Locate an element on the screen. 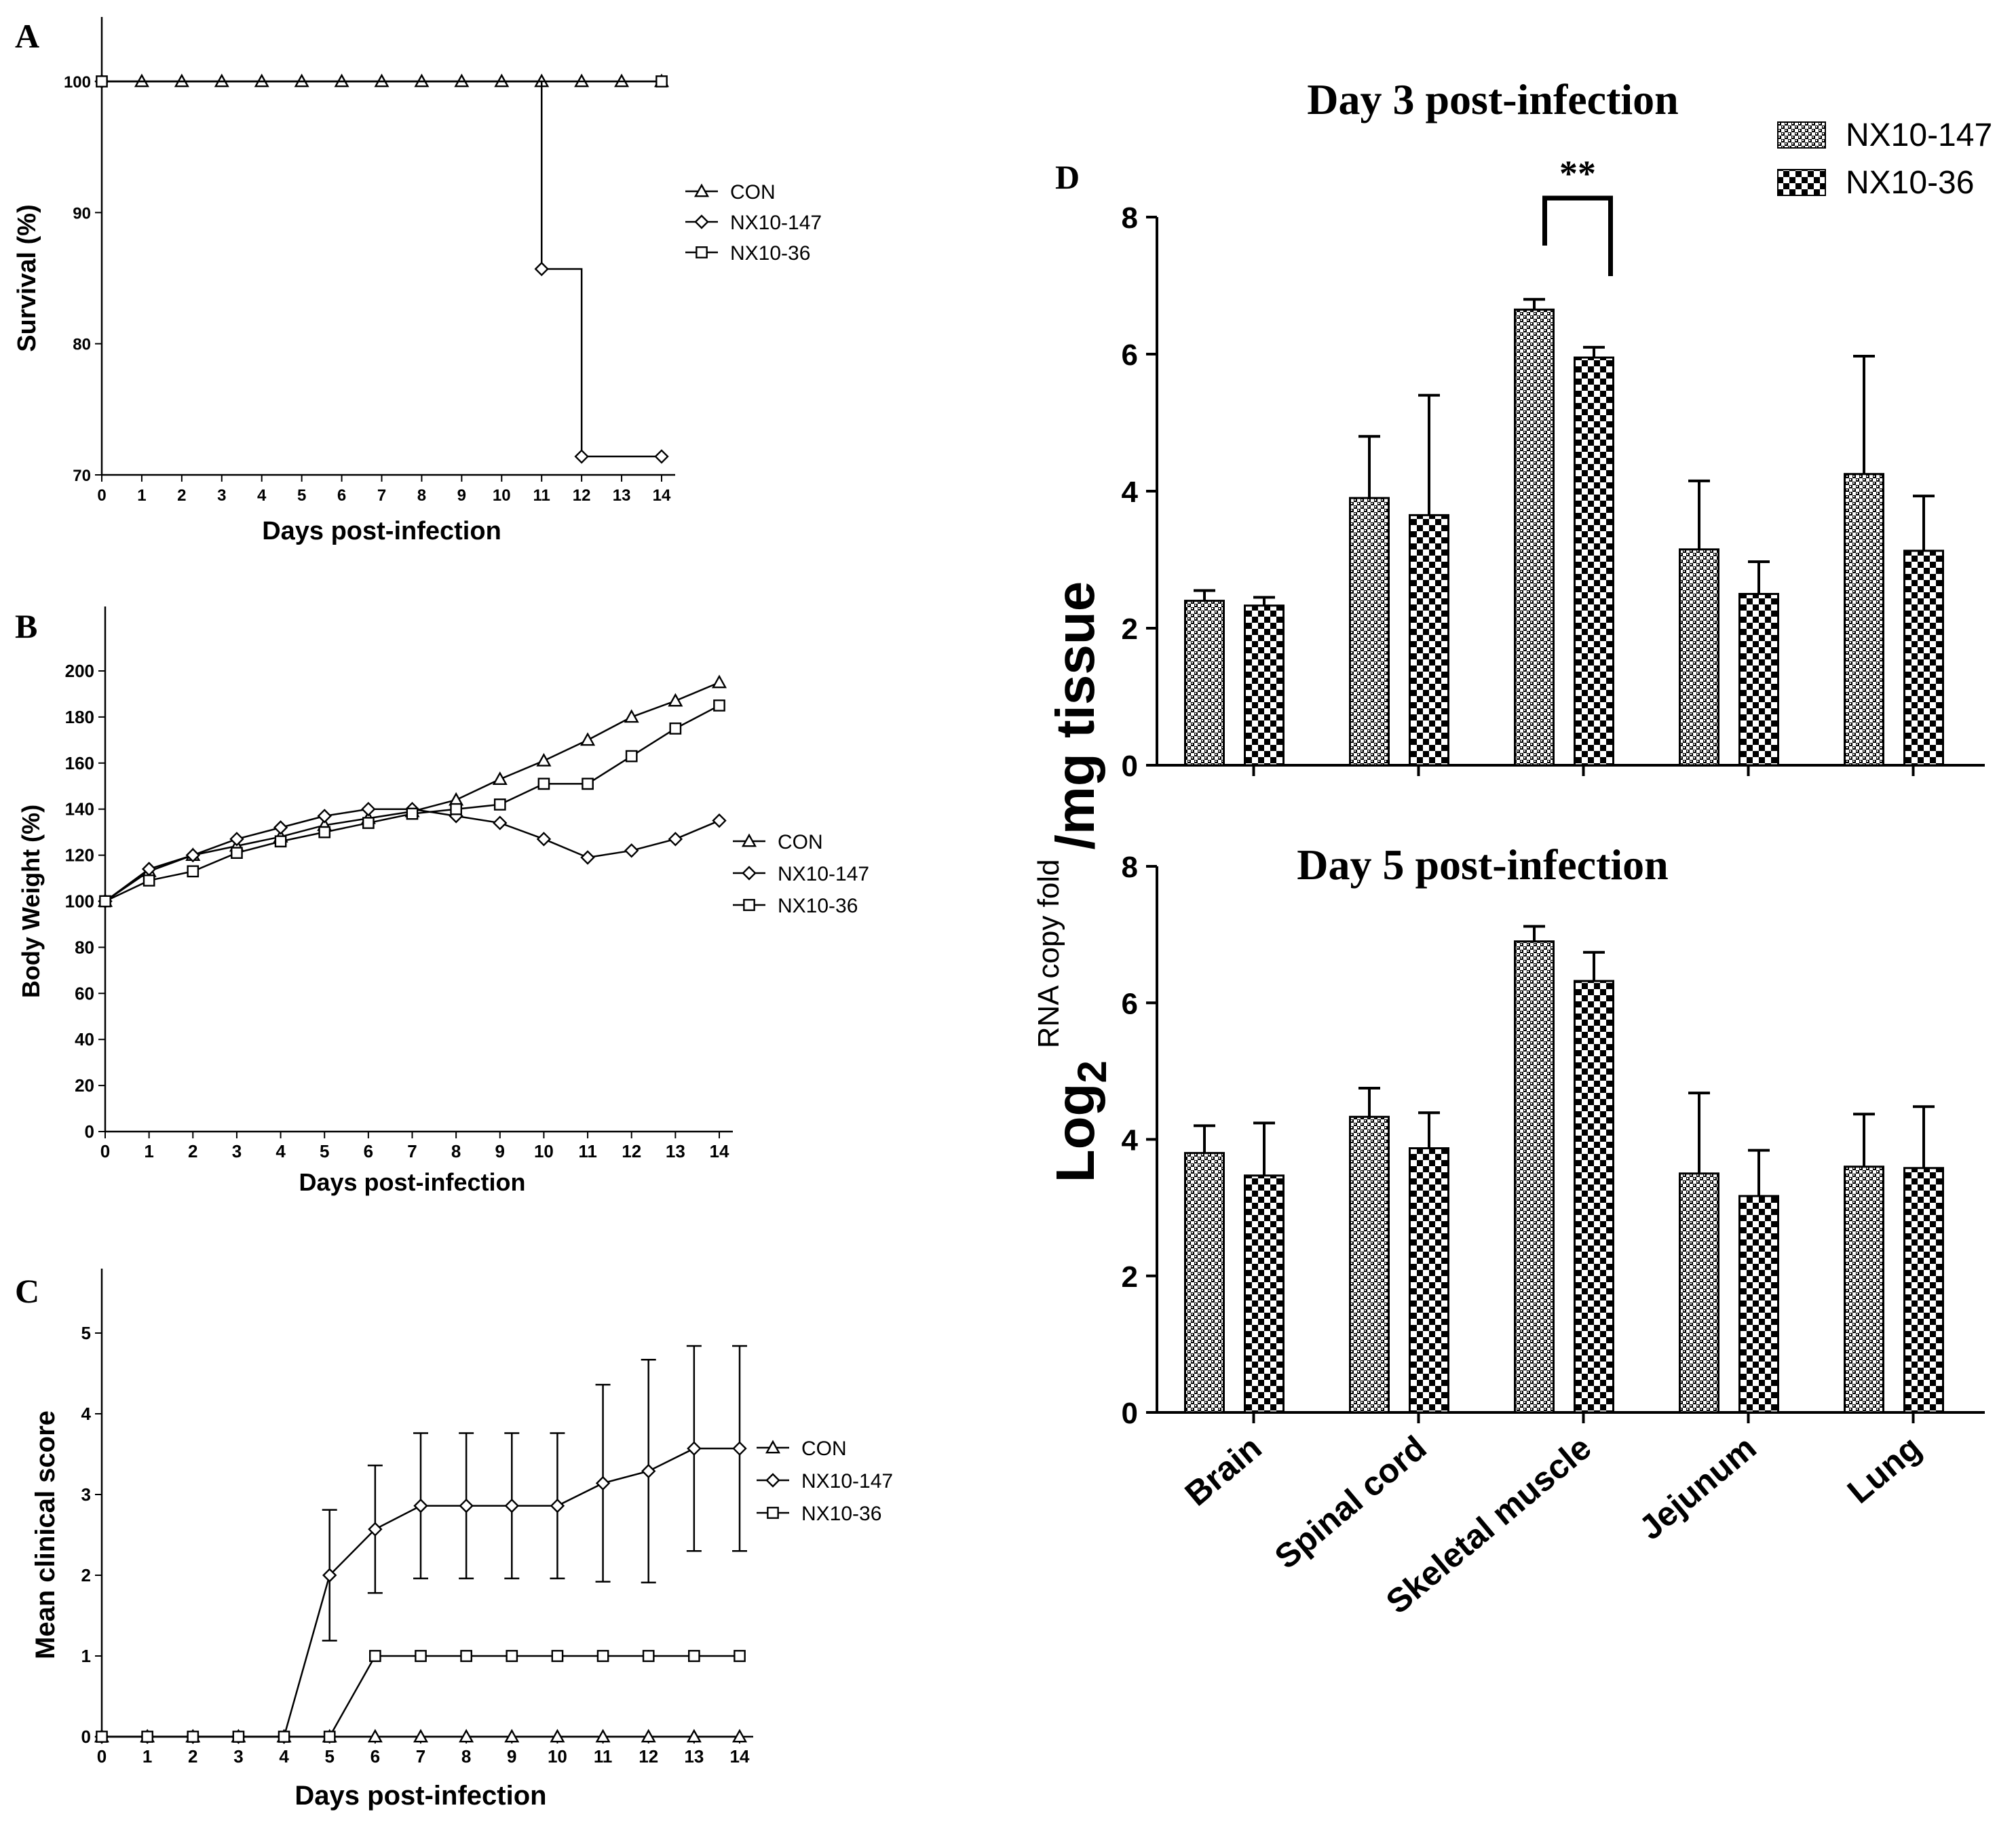  y-tick-label: 160 is located at coordinates (79, 763).